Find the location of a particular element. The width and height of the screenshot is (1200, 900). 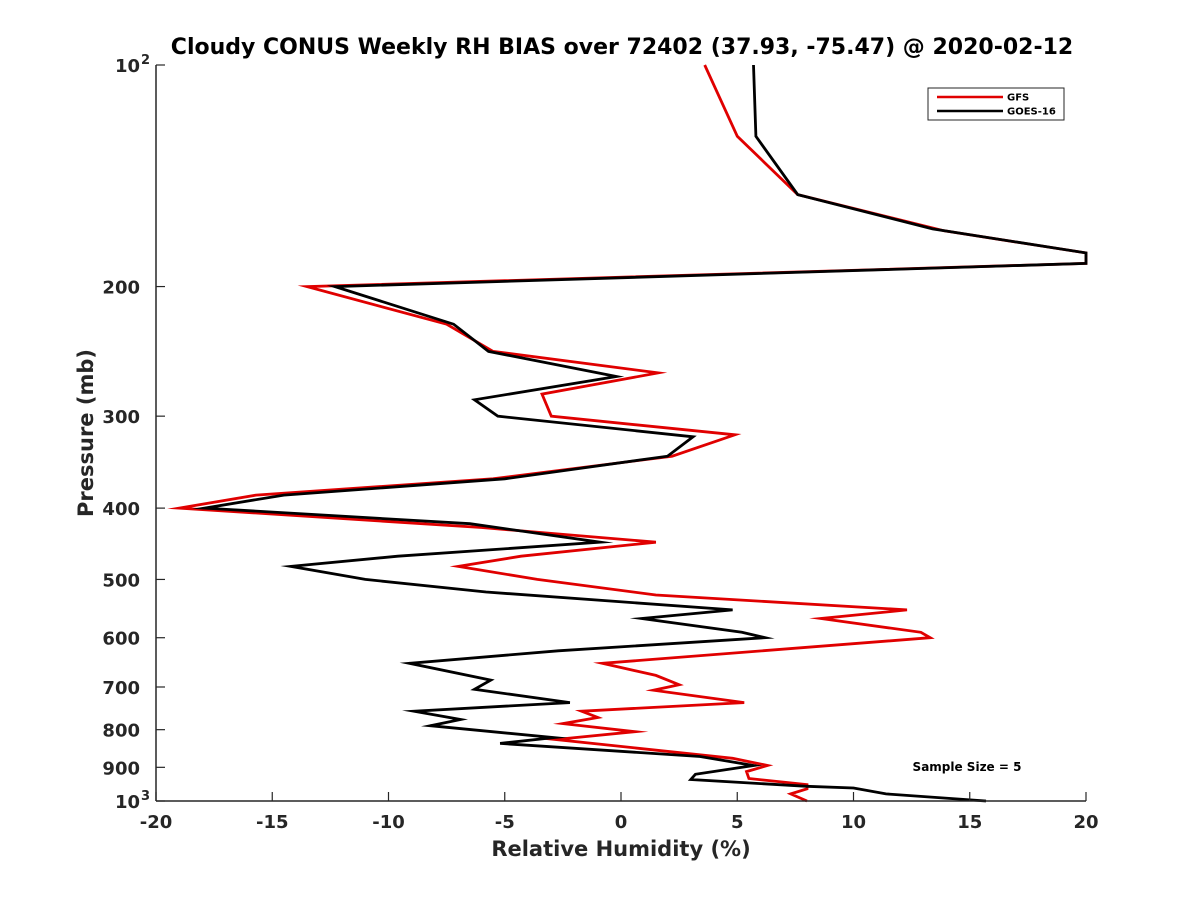

x-tick-label: 15 is located at coordinates (969, 822).